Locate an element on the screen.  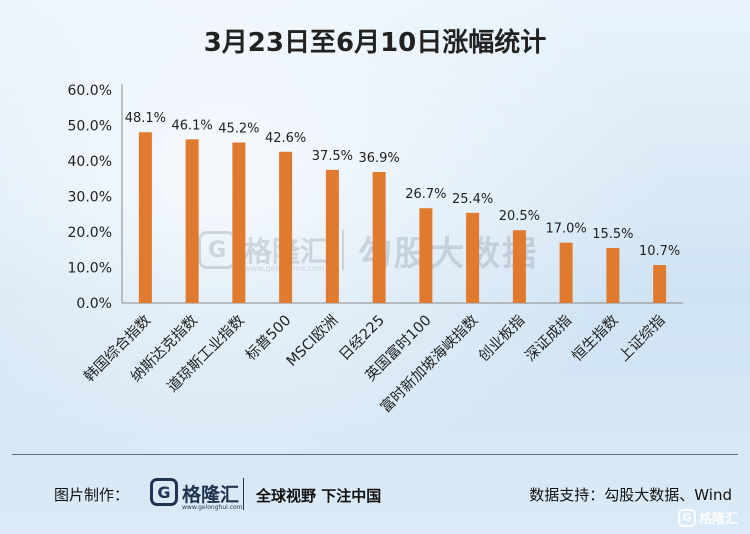
y-tick-label: 50.0% is located at coordinates (90, 127).